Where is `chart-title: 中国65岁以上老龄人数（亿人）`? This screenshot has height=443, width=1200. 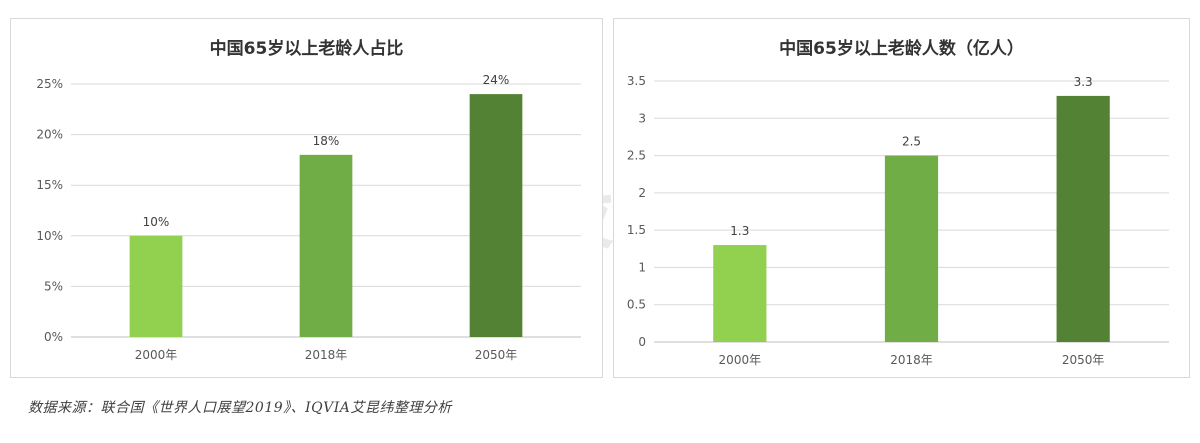
chart-title: 中国65岁以上老龄人数（亿人） is located at coordinates (901, 49).